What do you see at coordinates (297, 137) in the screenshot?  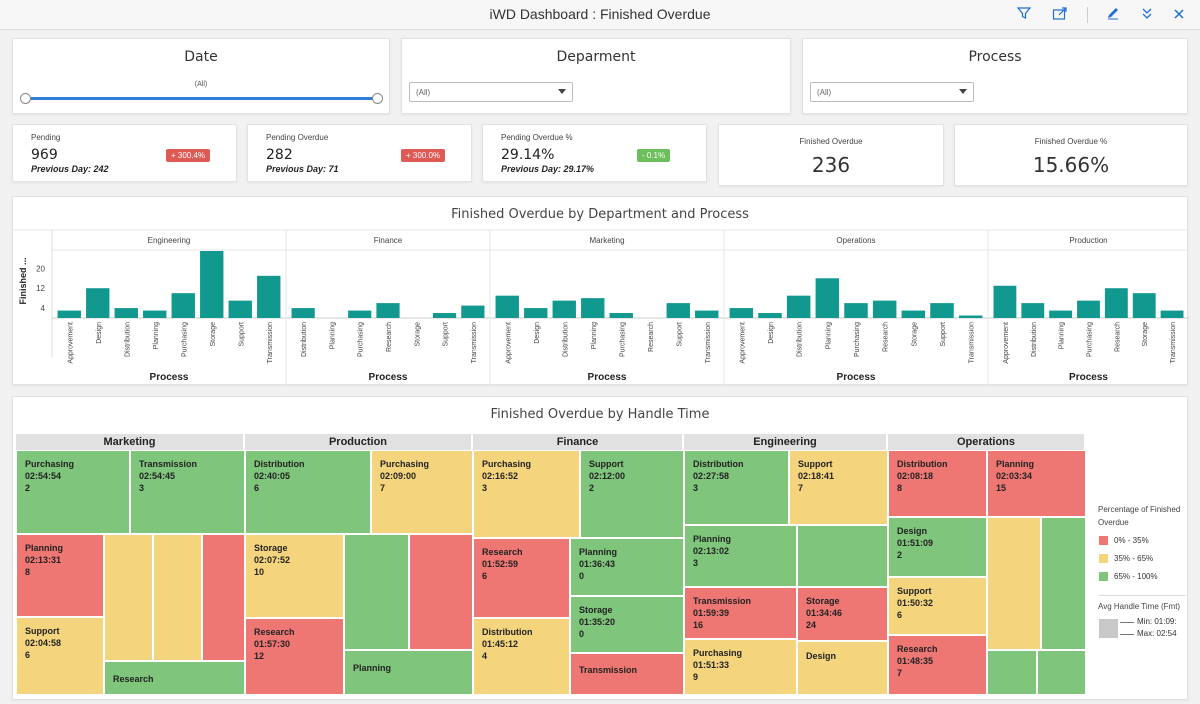 I see `kpi-label: Pending Overdue` at bounding box center [297, 137].